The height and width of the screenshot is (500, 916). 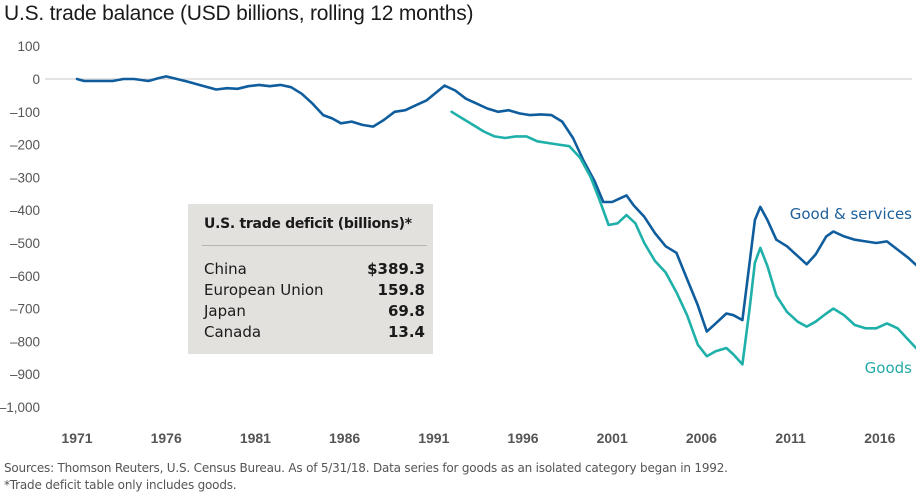 I want to click on table-country: China, so click(x=225, y=269).